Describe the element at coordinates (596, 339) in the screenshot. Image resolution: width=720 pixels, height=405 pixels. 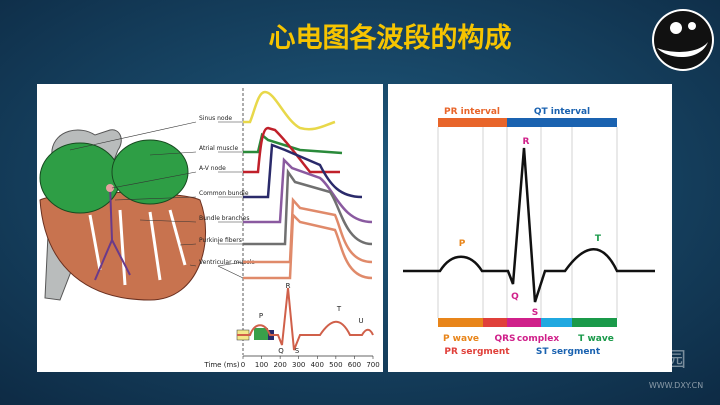
I see `segment-label: T wave` at that location.